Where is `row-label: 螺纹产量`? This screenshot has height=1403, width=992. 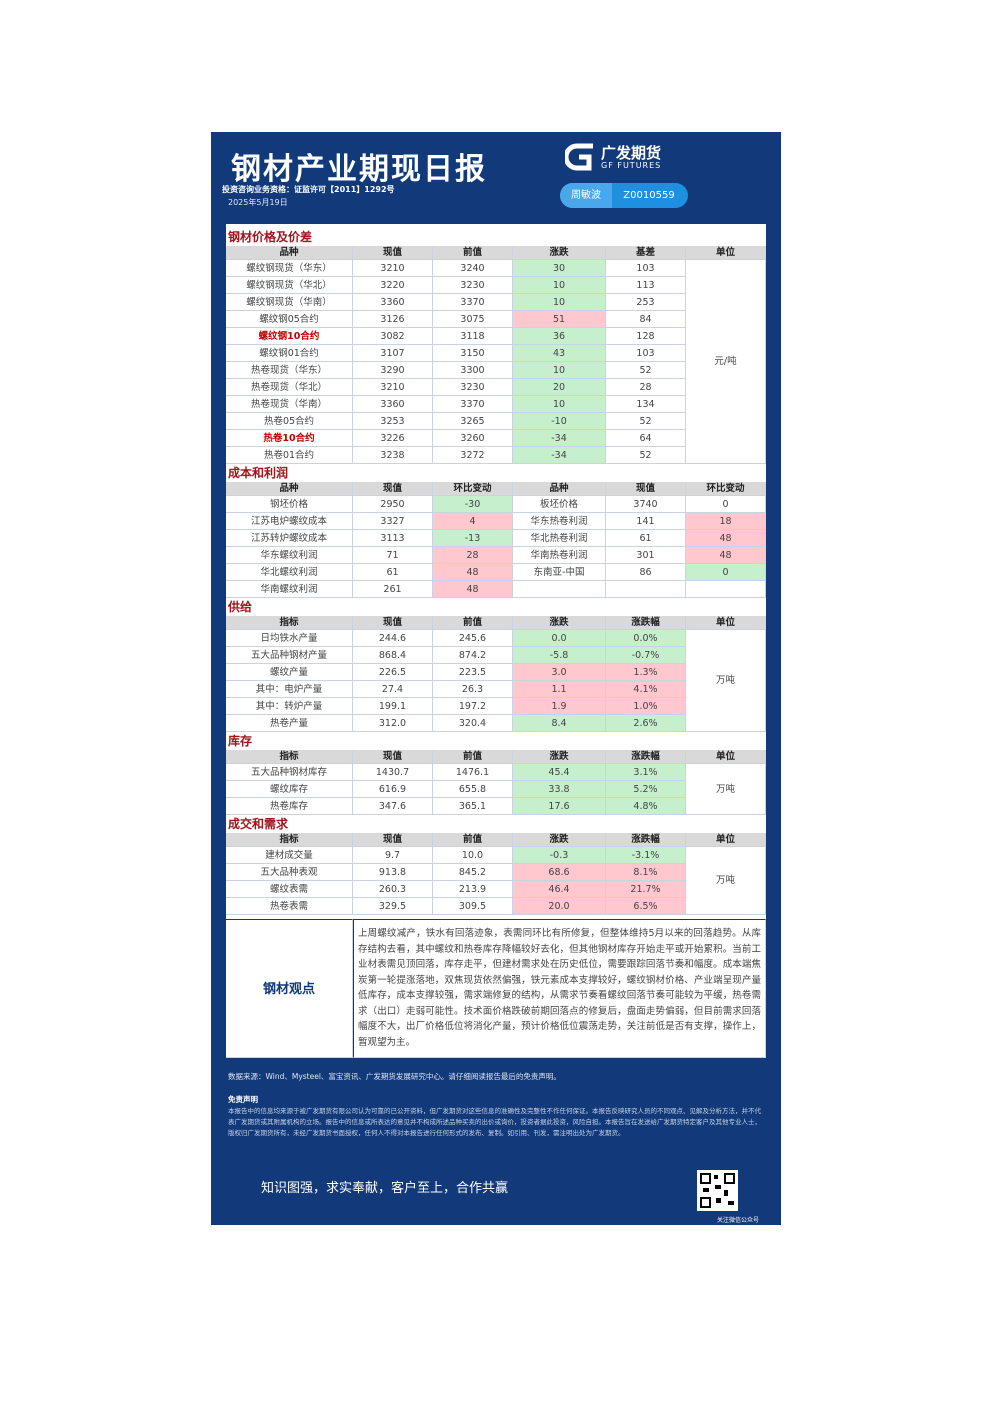 row-label: 螺纹产量 is located at coordinates (289, 672).